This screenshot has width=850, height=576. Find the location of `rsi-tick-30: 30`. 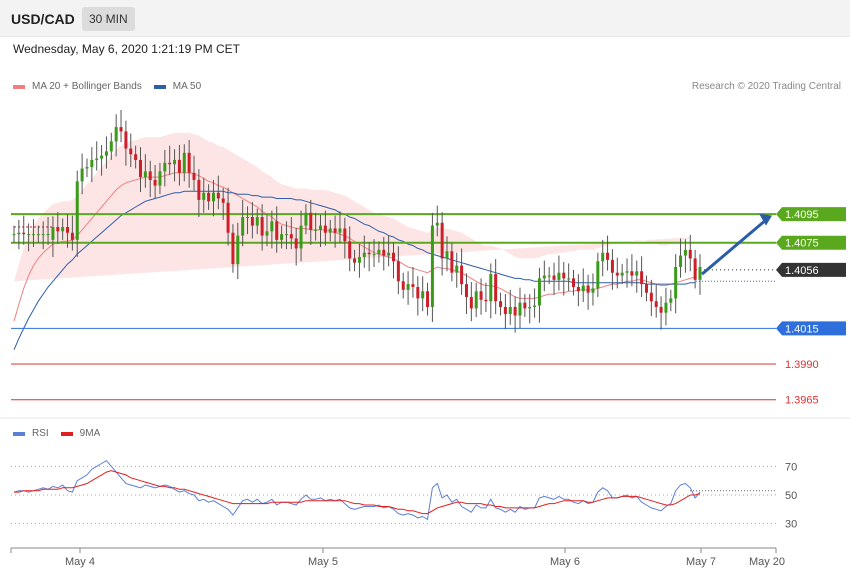

rsi-tick-30: 30 is located at coordinates (791, 525).